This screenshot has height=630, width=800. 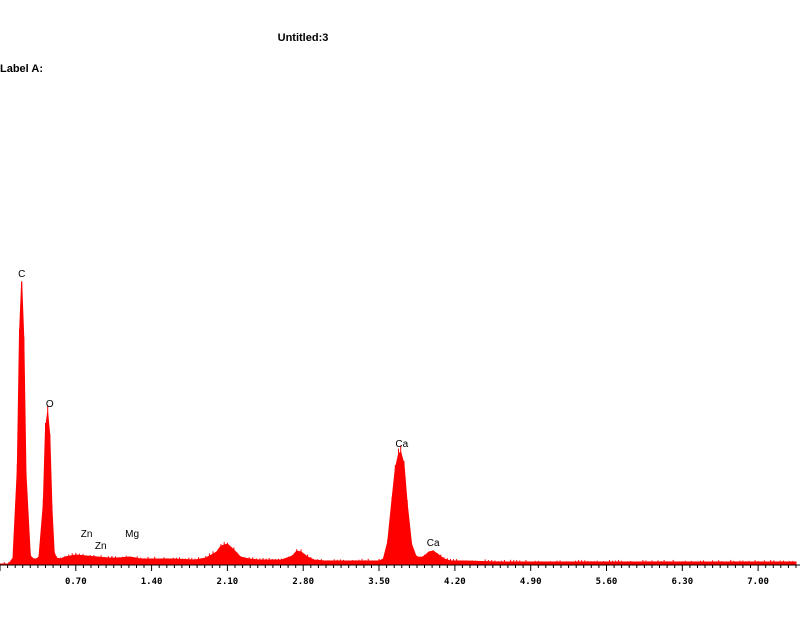 I want to click on x-tick-label: 4.20, so click(x=455, y=582).